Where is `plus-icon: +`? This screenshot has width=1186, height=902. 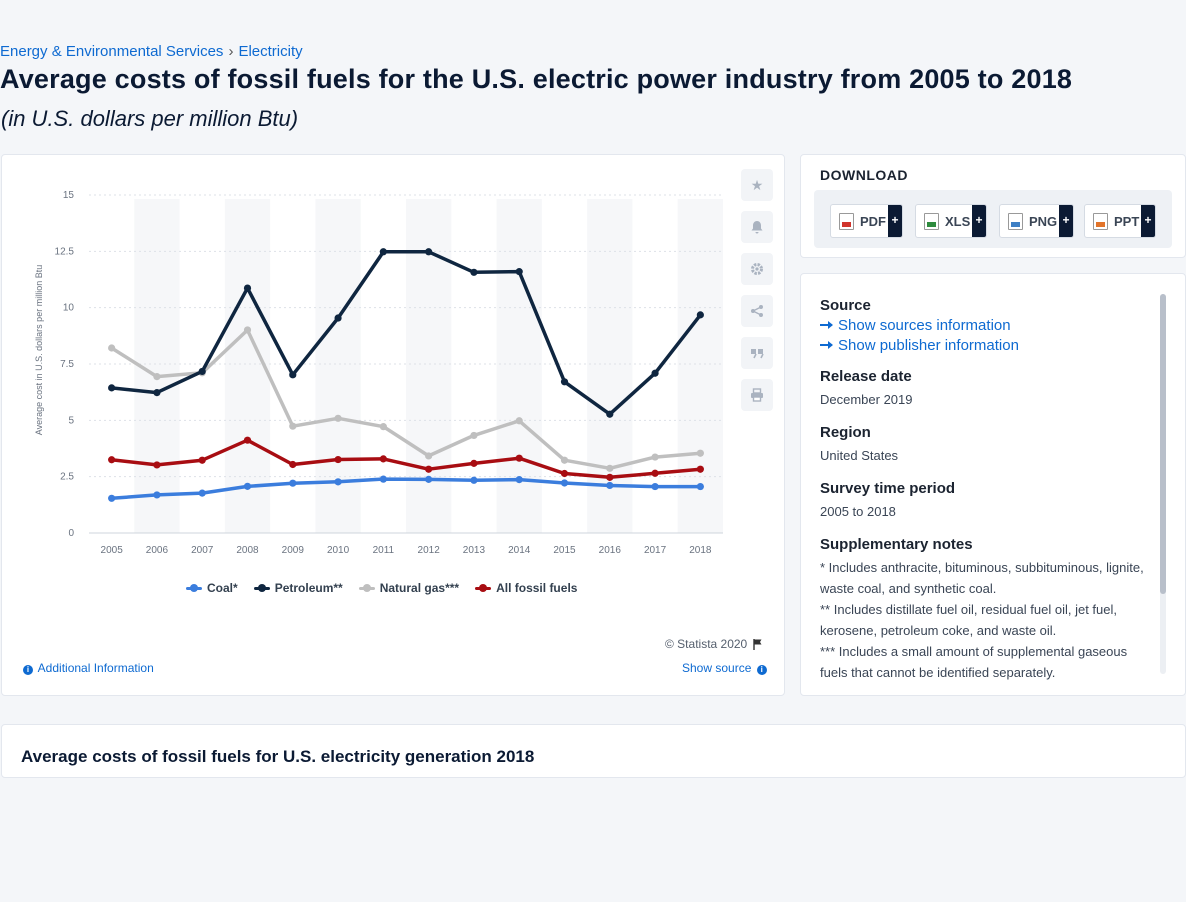
plus-icon: + is located at coordinates (1148, 221).